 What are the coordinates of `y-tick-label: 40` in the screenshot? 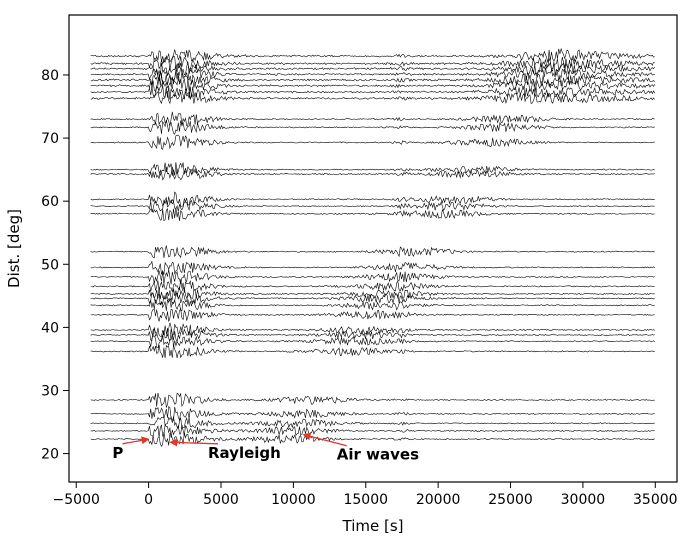 It's located at (50, 328).